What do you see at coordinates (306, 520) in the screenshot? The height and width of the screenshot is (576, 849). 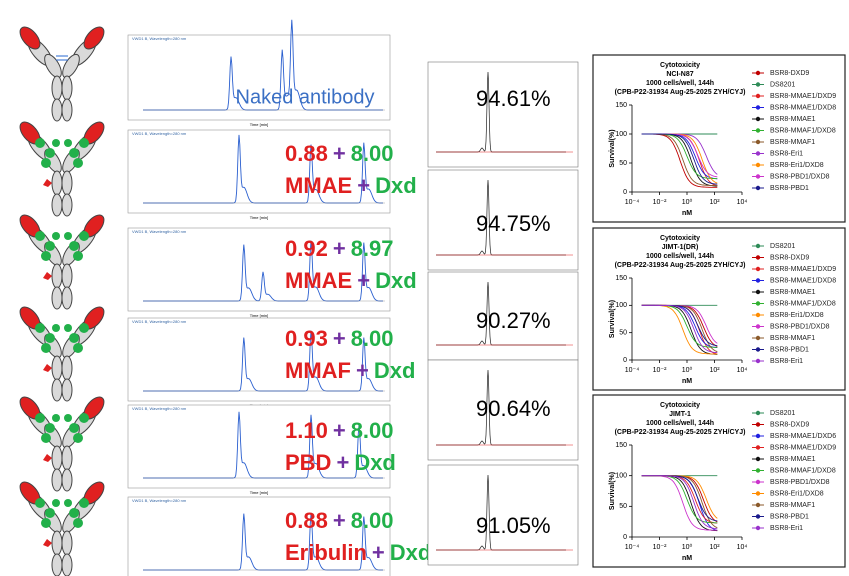 I see `dar-dar1: 0.88` at bounding box center [306, 520].